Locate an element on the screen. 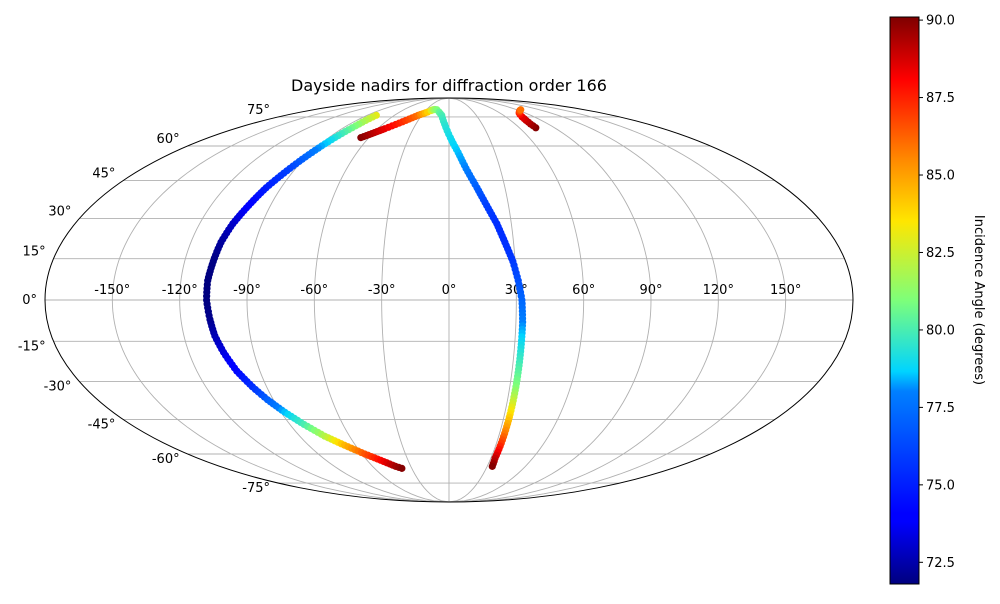 The height and width of the screenshot is (604, 1000). colorbar is located at coordinates (904, 300).